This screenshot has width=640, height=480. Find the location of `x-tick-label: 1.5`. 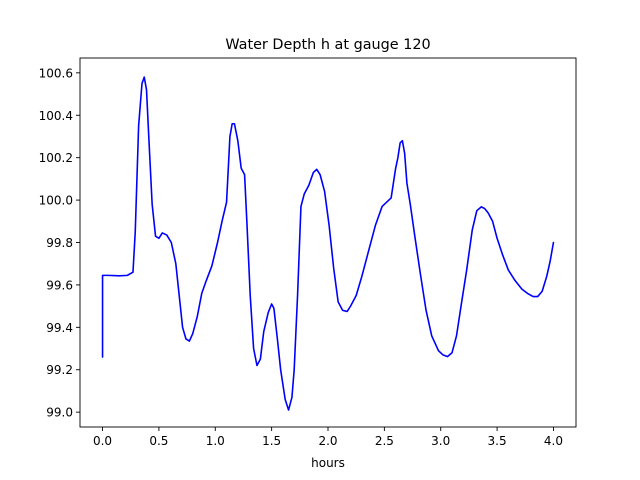

x-tick-label: 1.5 is located at coordinates (271, 441).